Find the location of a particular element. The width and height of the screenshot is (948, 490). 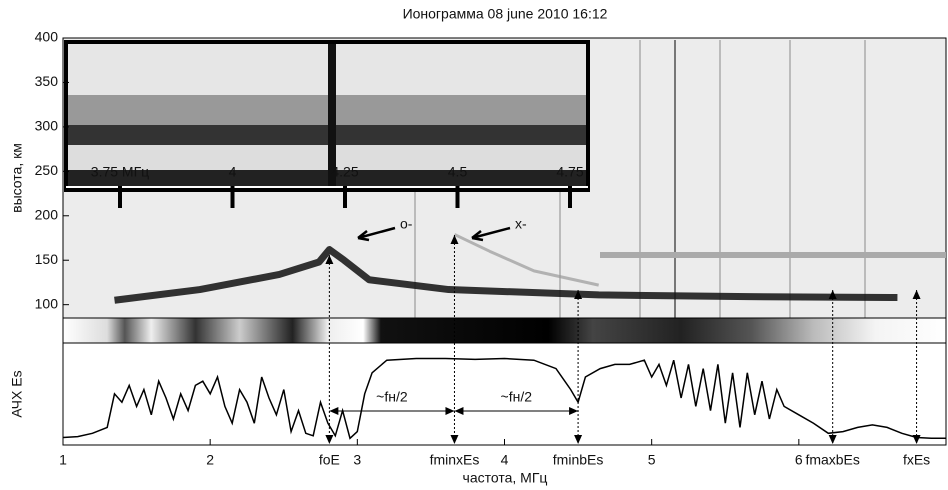

y-tick-label: 350 is located at coordinates (47, 81).